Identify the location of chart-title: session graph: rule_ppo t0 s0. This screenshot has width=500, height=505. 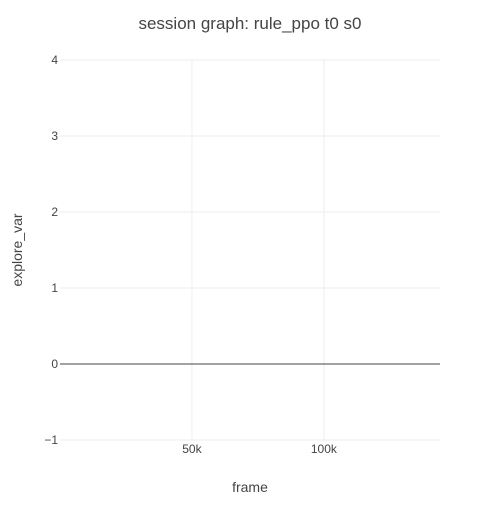
(249, 23).